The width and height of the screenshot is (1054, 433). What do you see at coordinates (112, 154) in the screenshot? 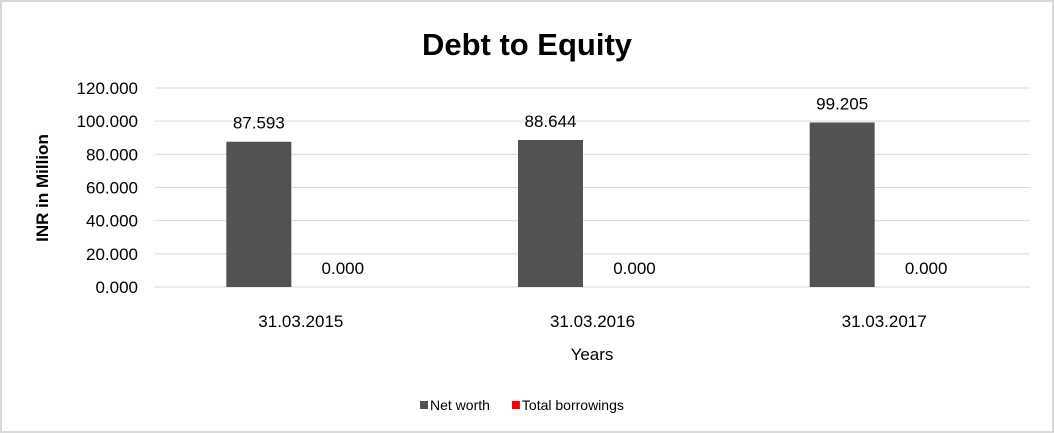
I see `y-tick-label: 80.000` at bounding box center [112, 154].